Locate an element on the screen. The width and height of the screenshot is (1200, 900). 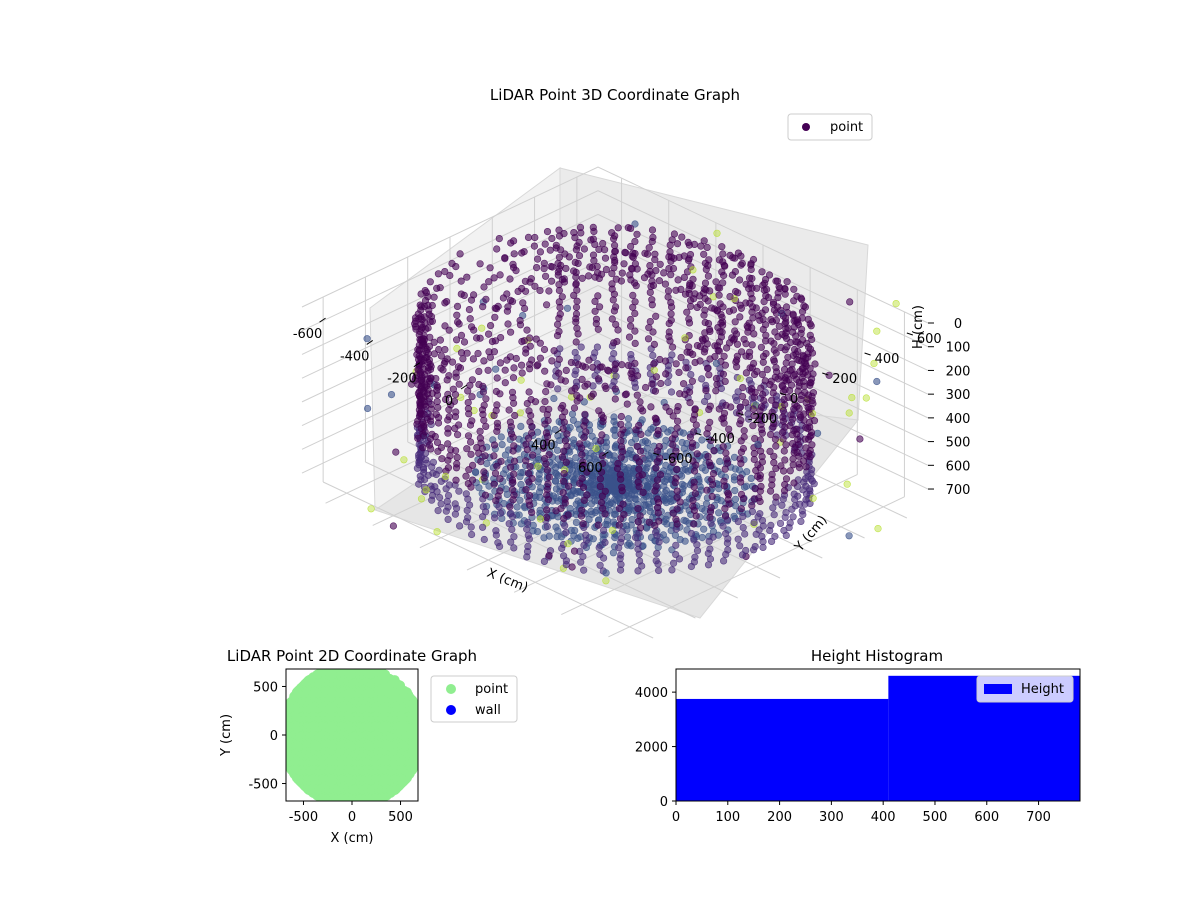
z-axis-label-3d: H (cm) is located at coordinates (918, 327).